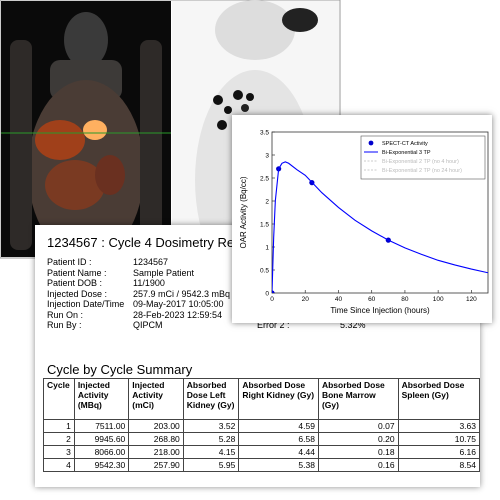 This screenshot has width=500, height=500. I want to click on data-row: 2 9945.60 268.80 5.28 6.58 0.20 10.75, so click(262, 439).